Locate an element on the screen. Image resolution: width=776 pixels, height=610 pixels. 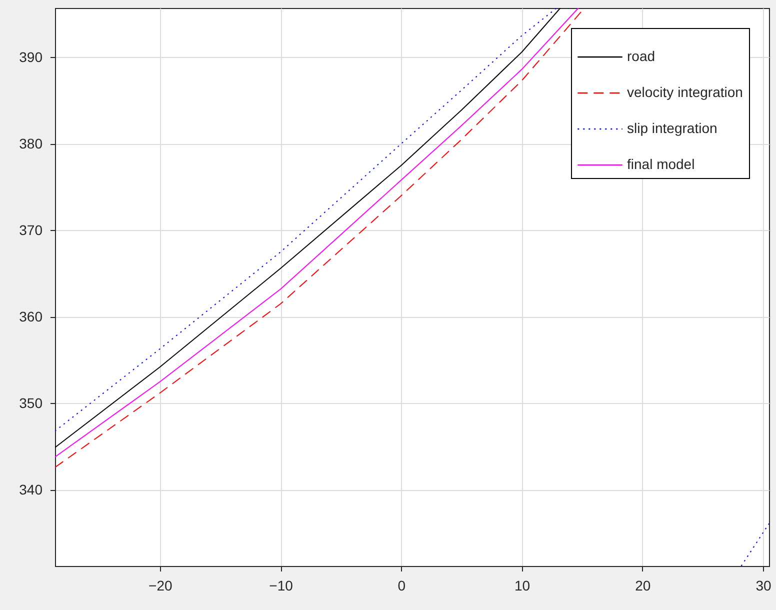
legend-label: velocity integration is located at coordinates (685, 92).